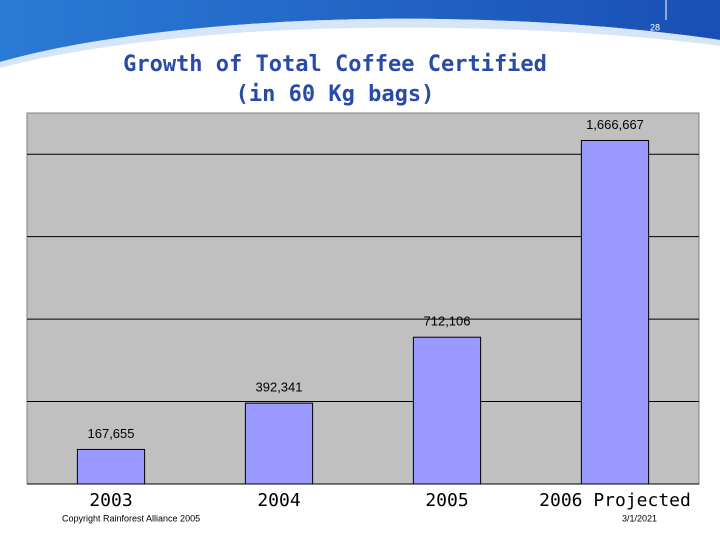 The width and height of the screenshot is (720, 544). What do you see at coordinates (447, 321) in the screenshot?
I see `value-label: 712,106` at bounding box center [447, 321].